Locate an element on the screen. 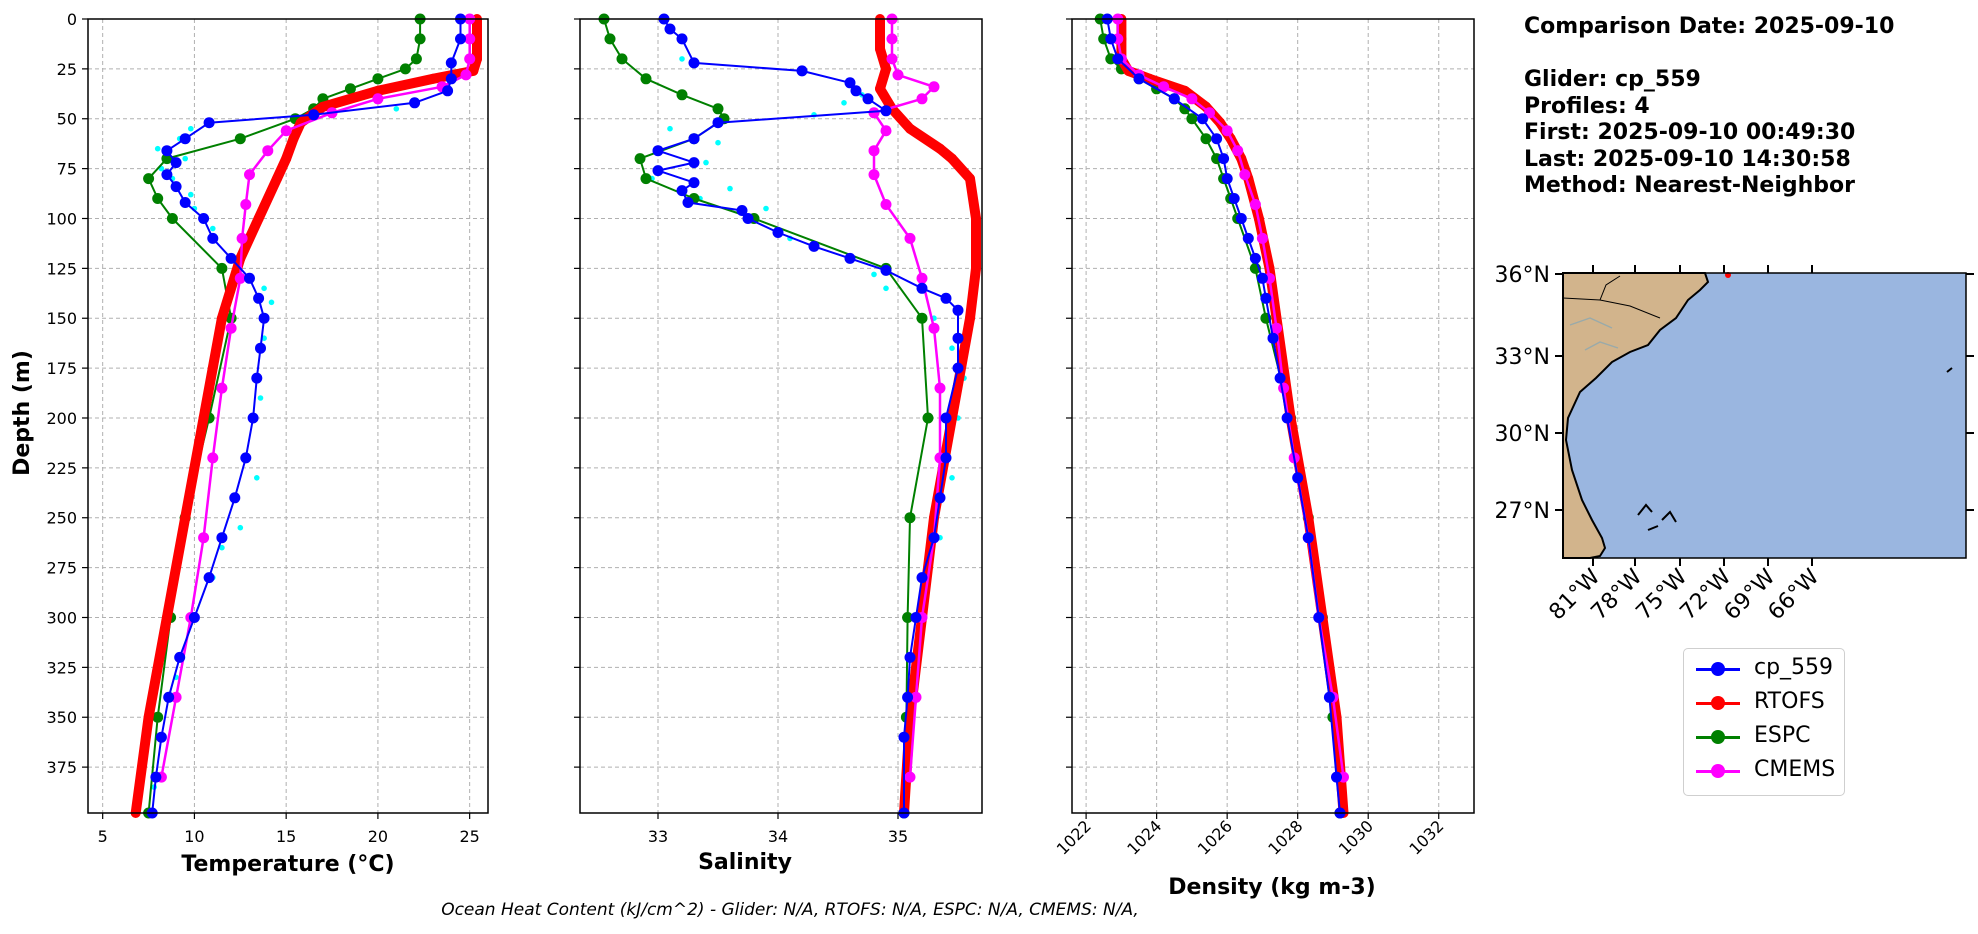 The width and height of the screenshot is (1978, 934). y-tick-label: 275 is located at coordinates (61, 568).